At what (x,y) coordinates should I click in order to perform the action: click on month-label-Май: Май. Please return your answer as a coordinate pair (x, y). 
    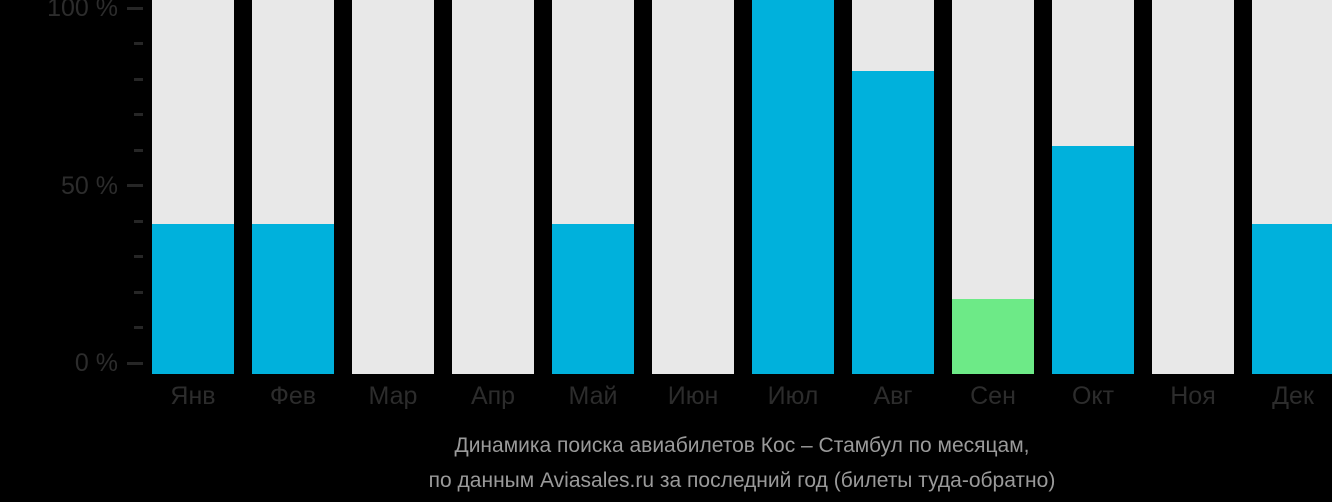
    Looking at the image, I should click on (593, 396).